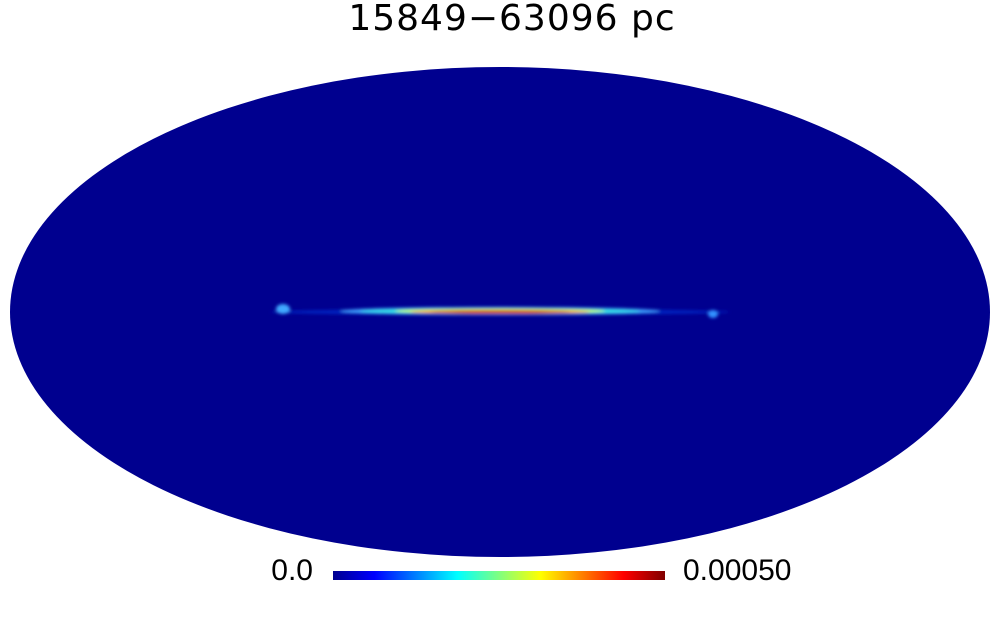  Describe the element at coordinates (737, 570) in the screenshot. I see `colorbar-max-label: 0.00050` at that location.